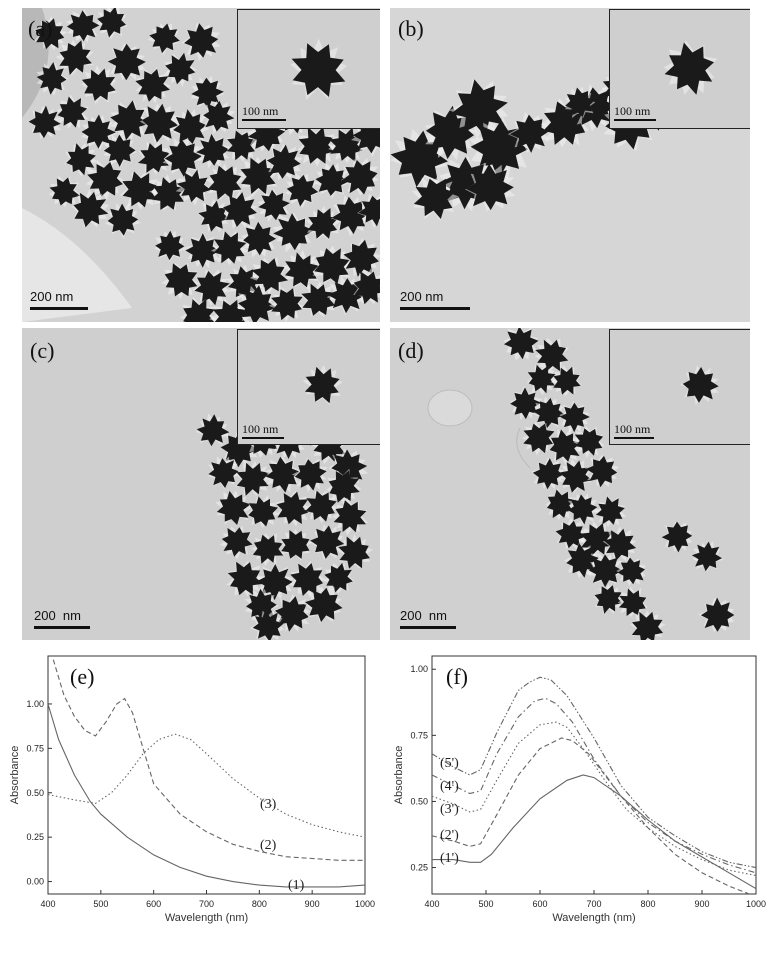 The width and height of the screenshot is (776, 953). What do you see at coordinates (82, 676) in the screenshot?
I see `chart-panel-label: (e)` at bounding box center [82, 676].